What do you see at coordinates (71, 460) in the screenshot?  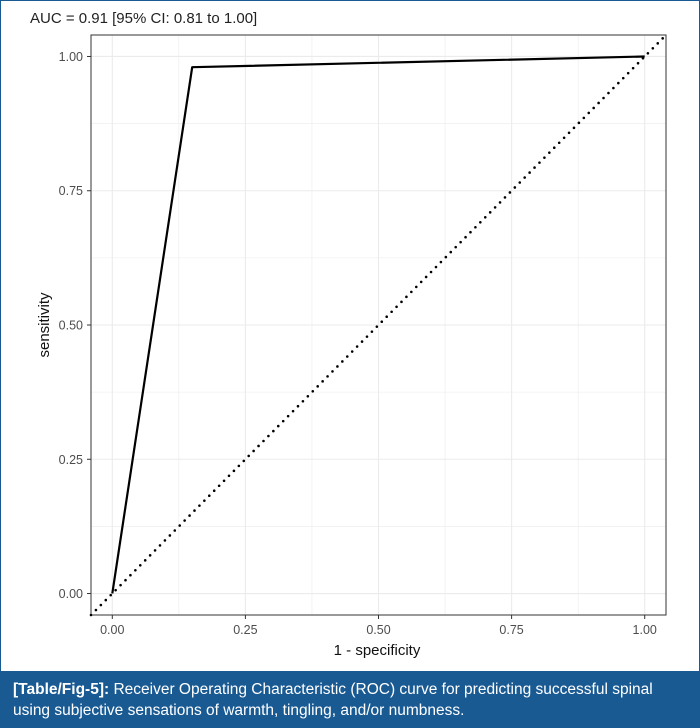 I see `y-tick-label: 0.25` at bounding box center [71, 460].